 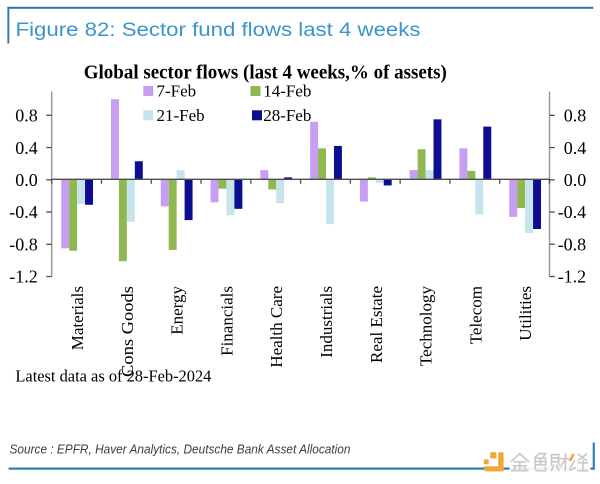 What do you see at coordinates (226, 321) in the screenshot?
I see `svg-text: Financials` at bounding box center [226, 321].